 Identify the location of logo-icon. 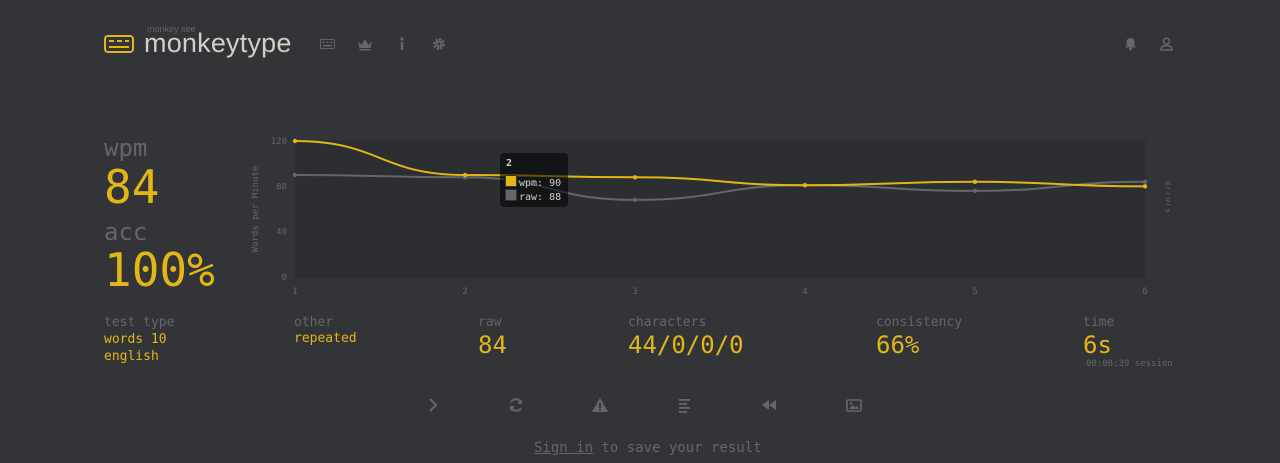
(119, 44).